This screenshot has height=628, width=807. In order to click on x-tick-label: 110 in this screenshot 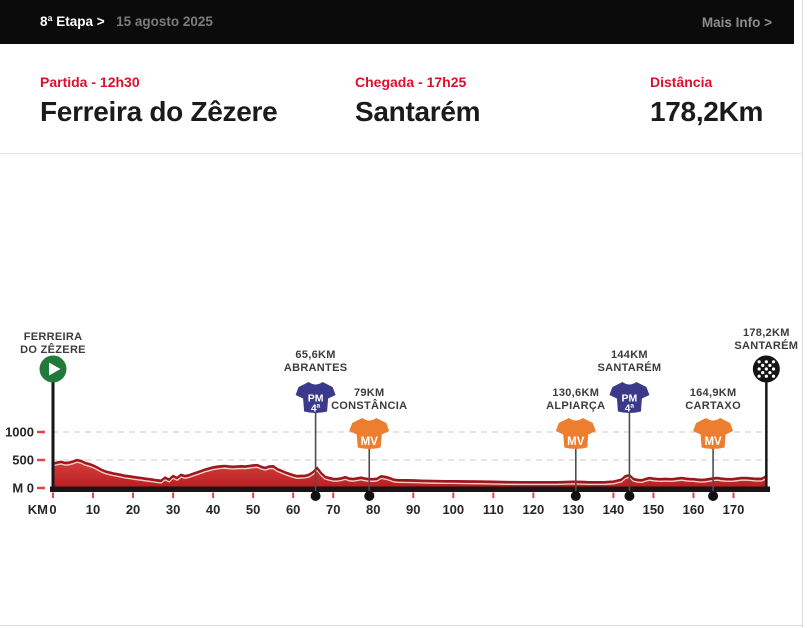, I will do `click(493, 509)`.